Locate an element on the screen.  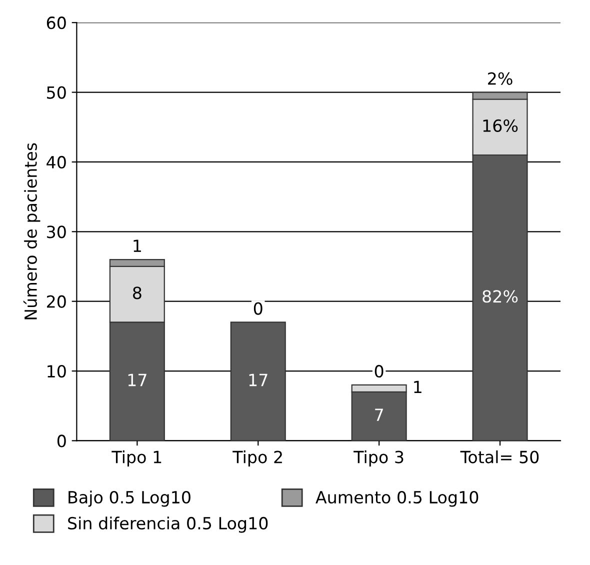
annotation: 2% is located at coordinates (500, 78).